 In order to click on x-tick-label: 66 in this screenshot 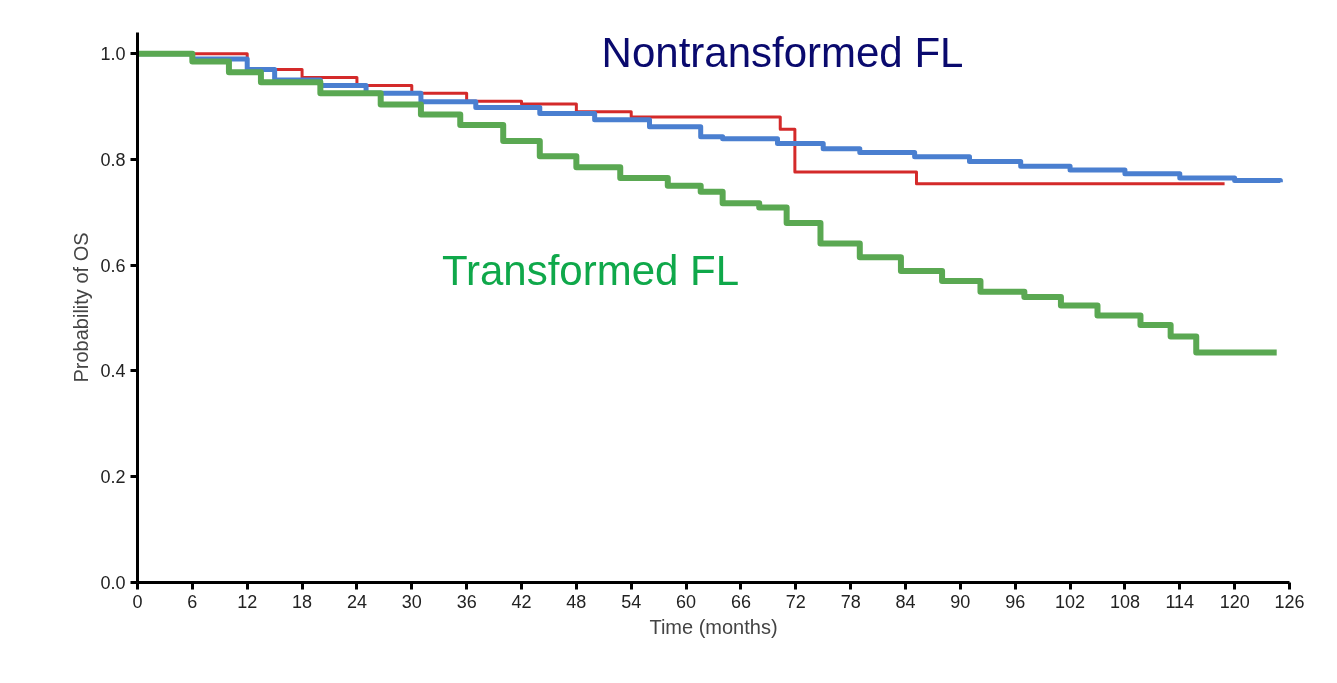, I will do `click(740, 601)`.